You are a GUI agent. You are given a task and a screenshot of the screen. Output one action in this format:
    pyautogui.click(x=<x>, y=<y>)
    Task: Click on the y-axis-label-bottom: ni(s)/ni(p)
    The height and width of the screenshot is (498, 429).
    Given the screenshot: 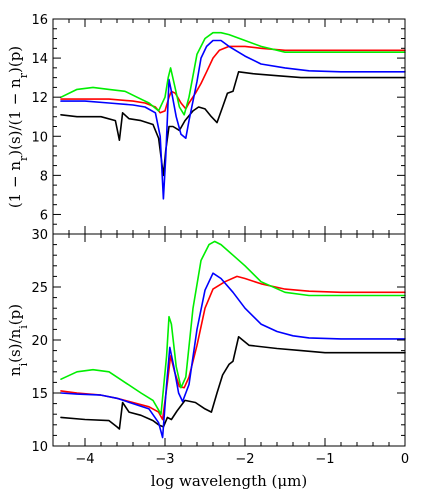 What is the action you would take?
    pyautogui.click(x=18, y=340)
    